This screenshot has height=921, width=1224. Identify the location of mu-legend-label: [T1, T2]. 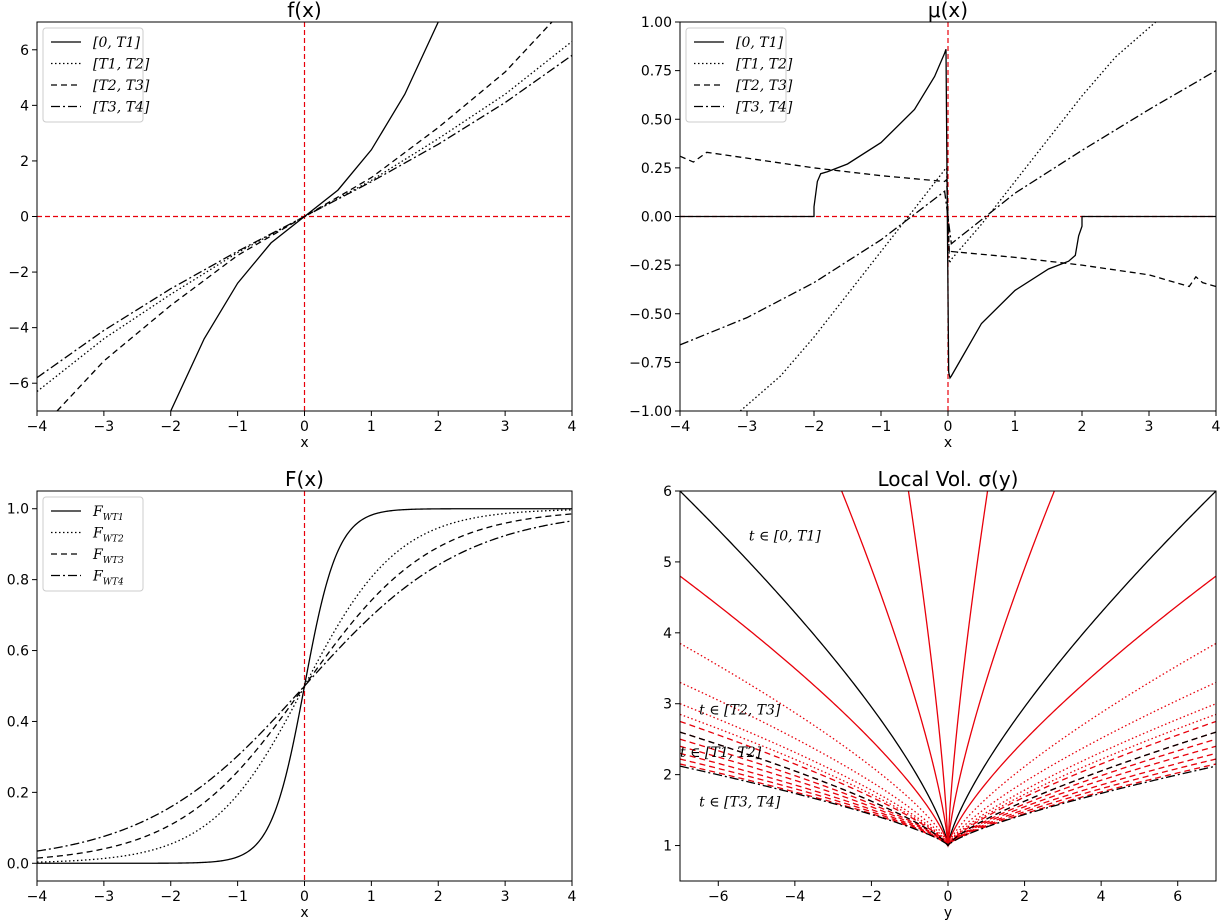
(764, 65).